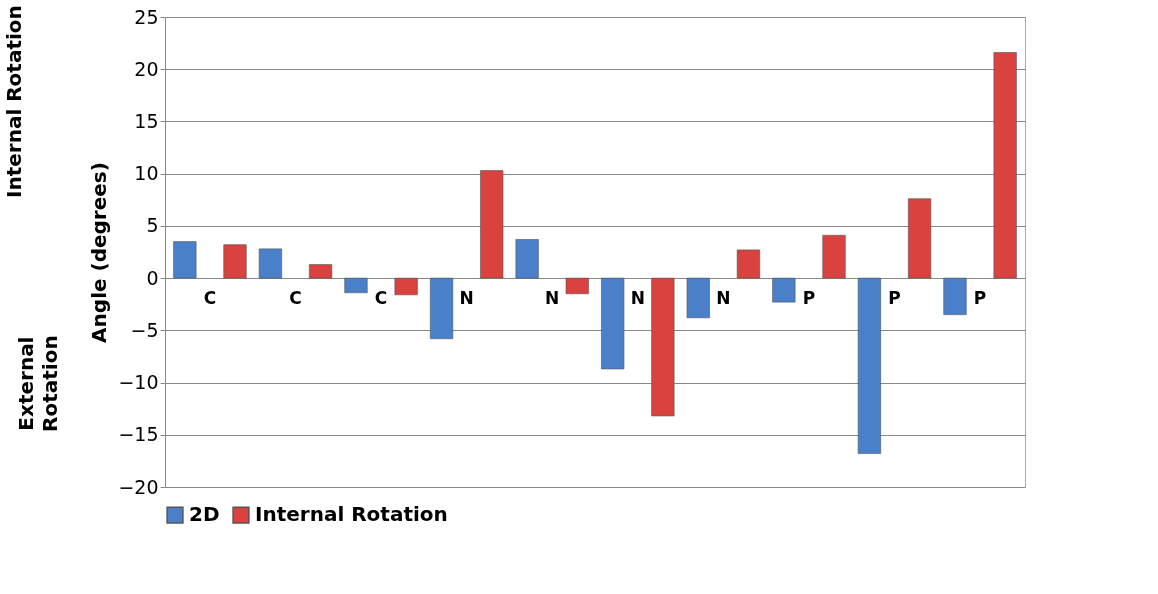 The width and height of the screenshot is (1158, 594). What do you see at coordinates (152, 277) in the screenshot?
I see `y-tick-label: 0` at bounding box center [152, 277].